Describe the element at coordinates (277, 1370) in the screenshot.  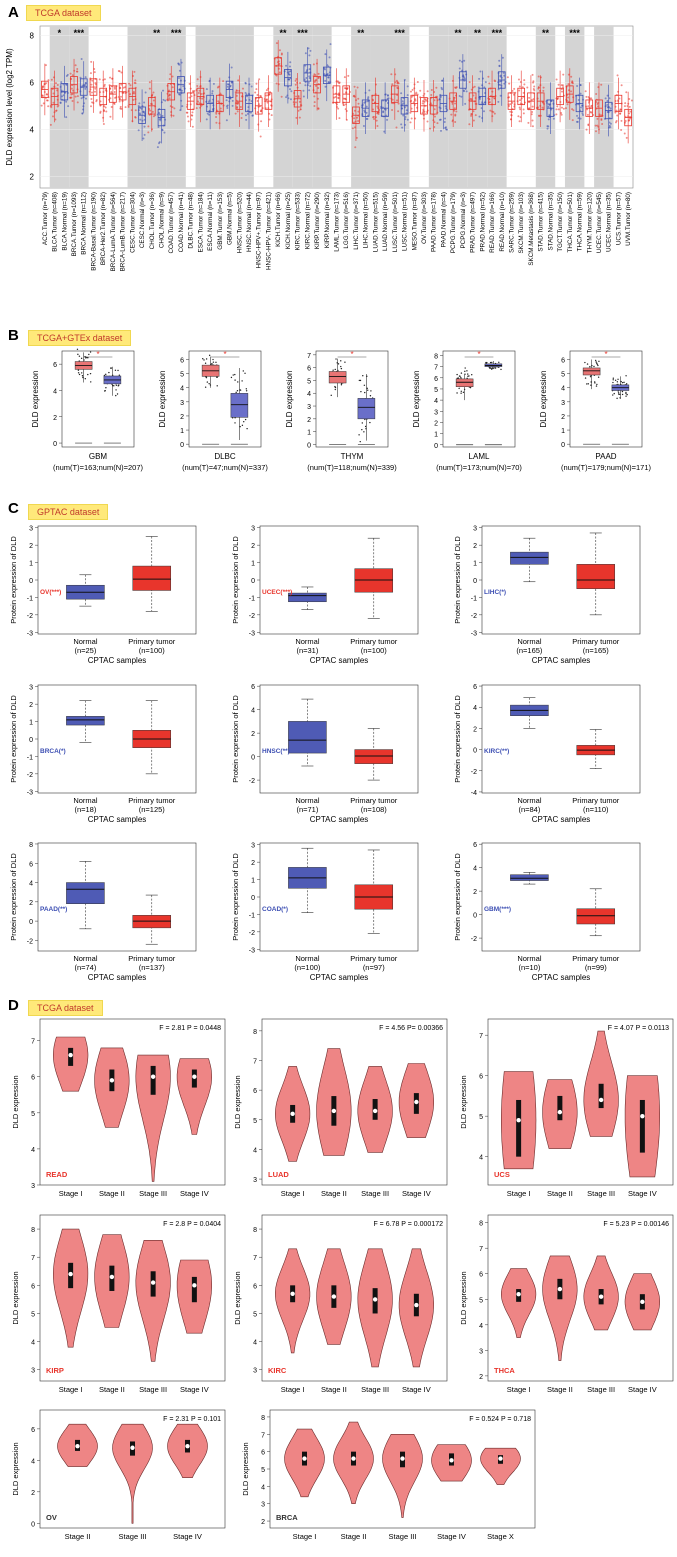
I see `cancer-label: KIRC` at that location.